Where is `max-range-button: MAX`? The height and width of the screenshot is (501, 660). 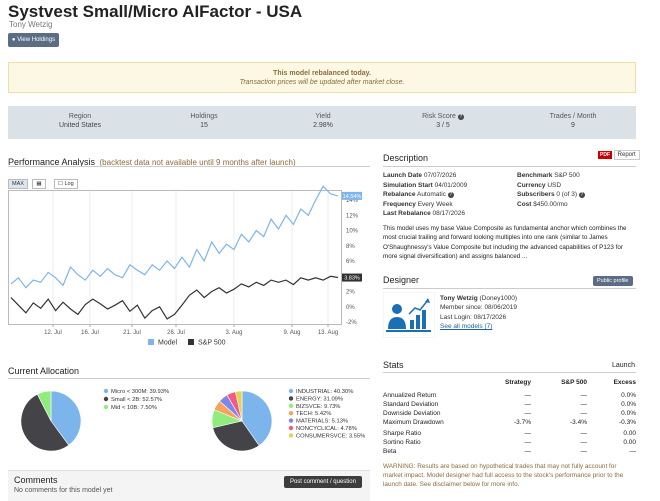 max-range-button: MAX is located at coordinates (18, 184).